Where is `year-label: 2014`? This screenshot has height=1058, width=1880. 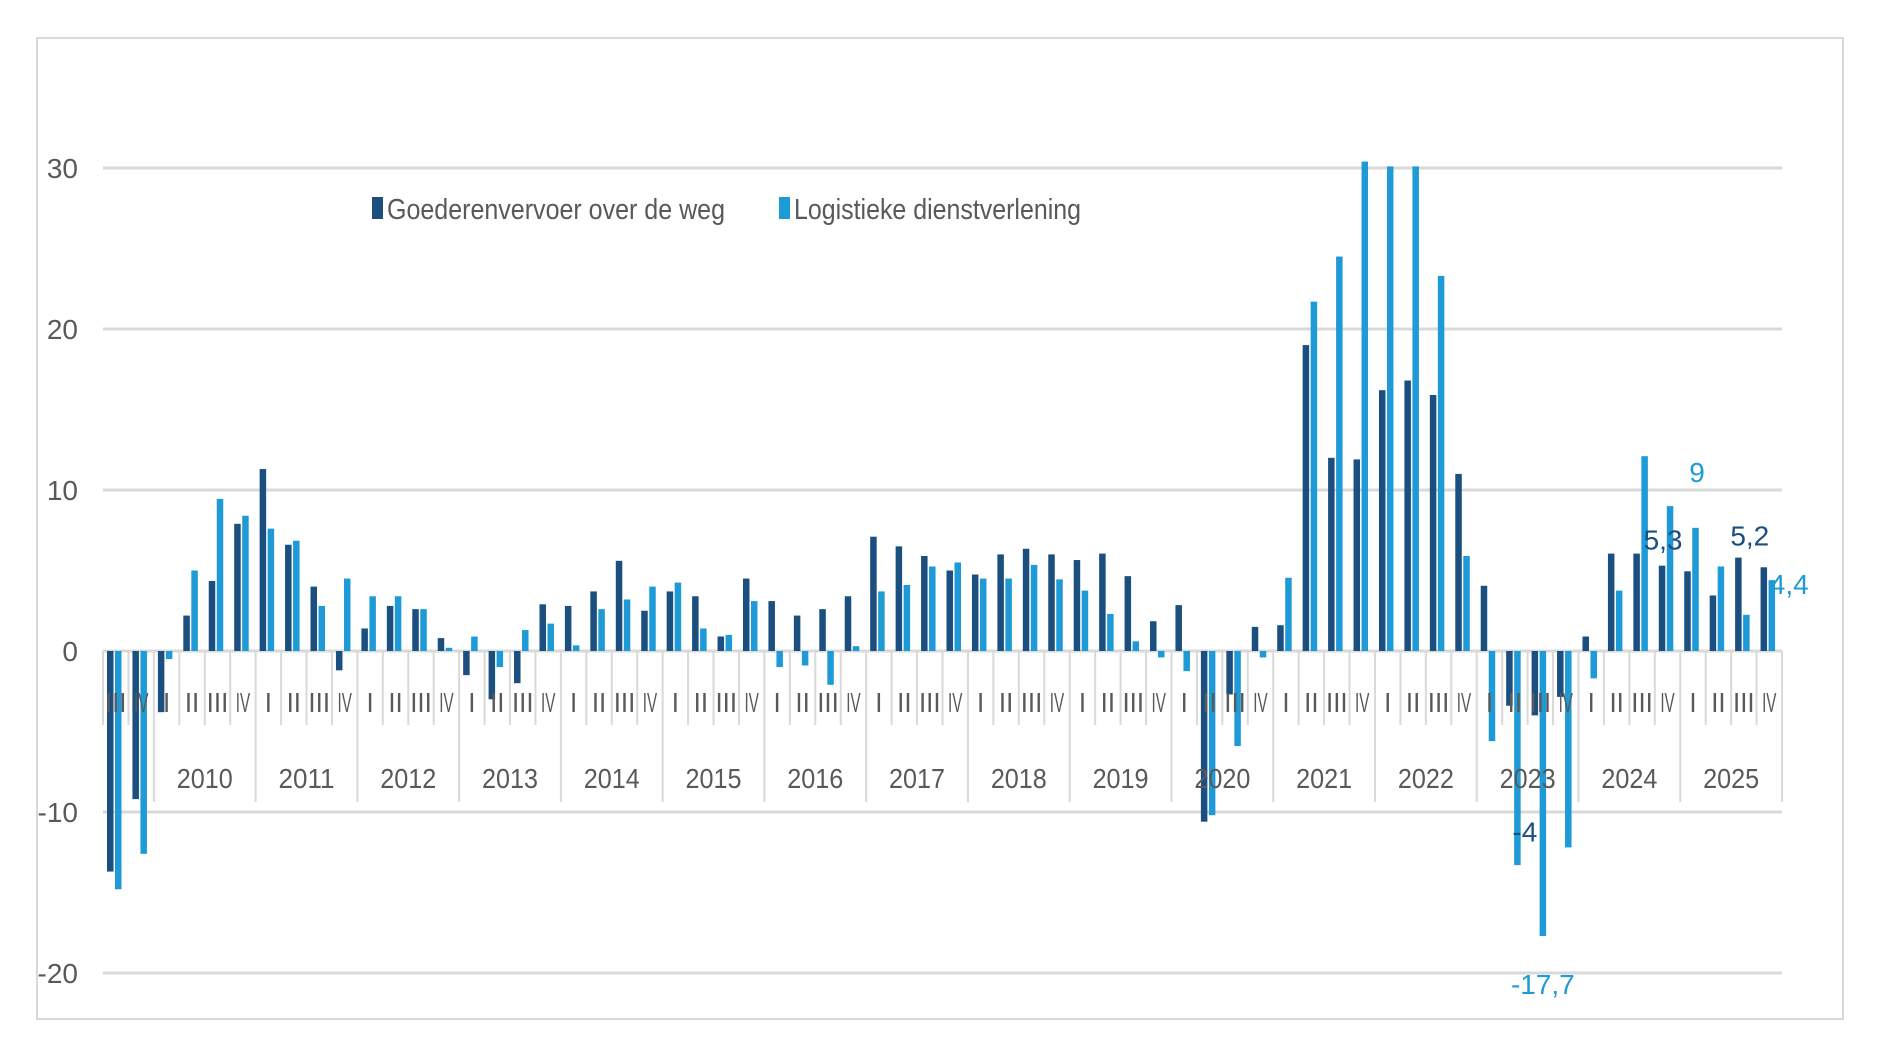
year-label: 2014 is located at coordinates (612, 778).